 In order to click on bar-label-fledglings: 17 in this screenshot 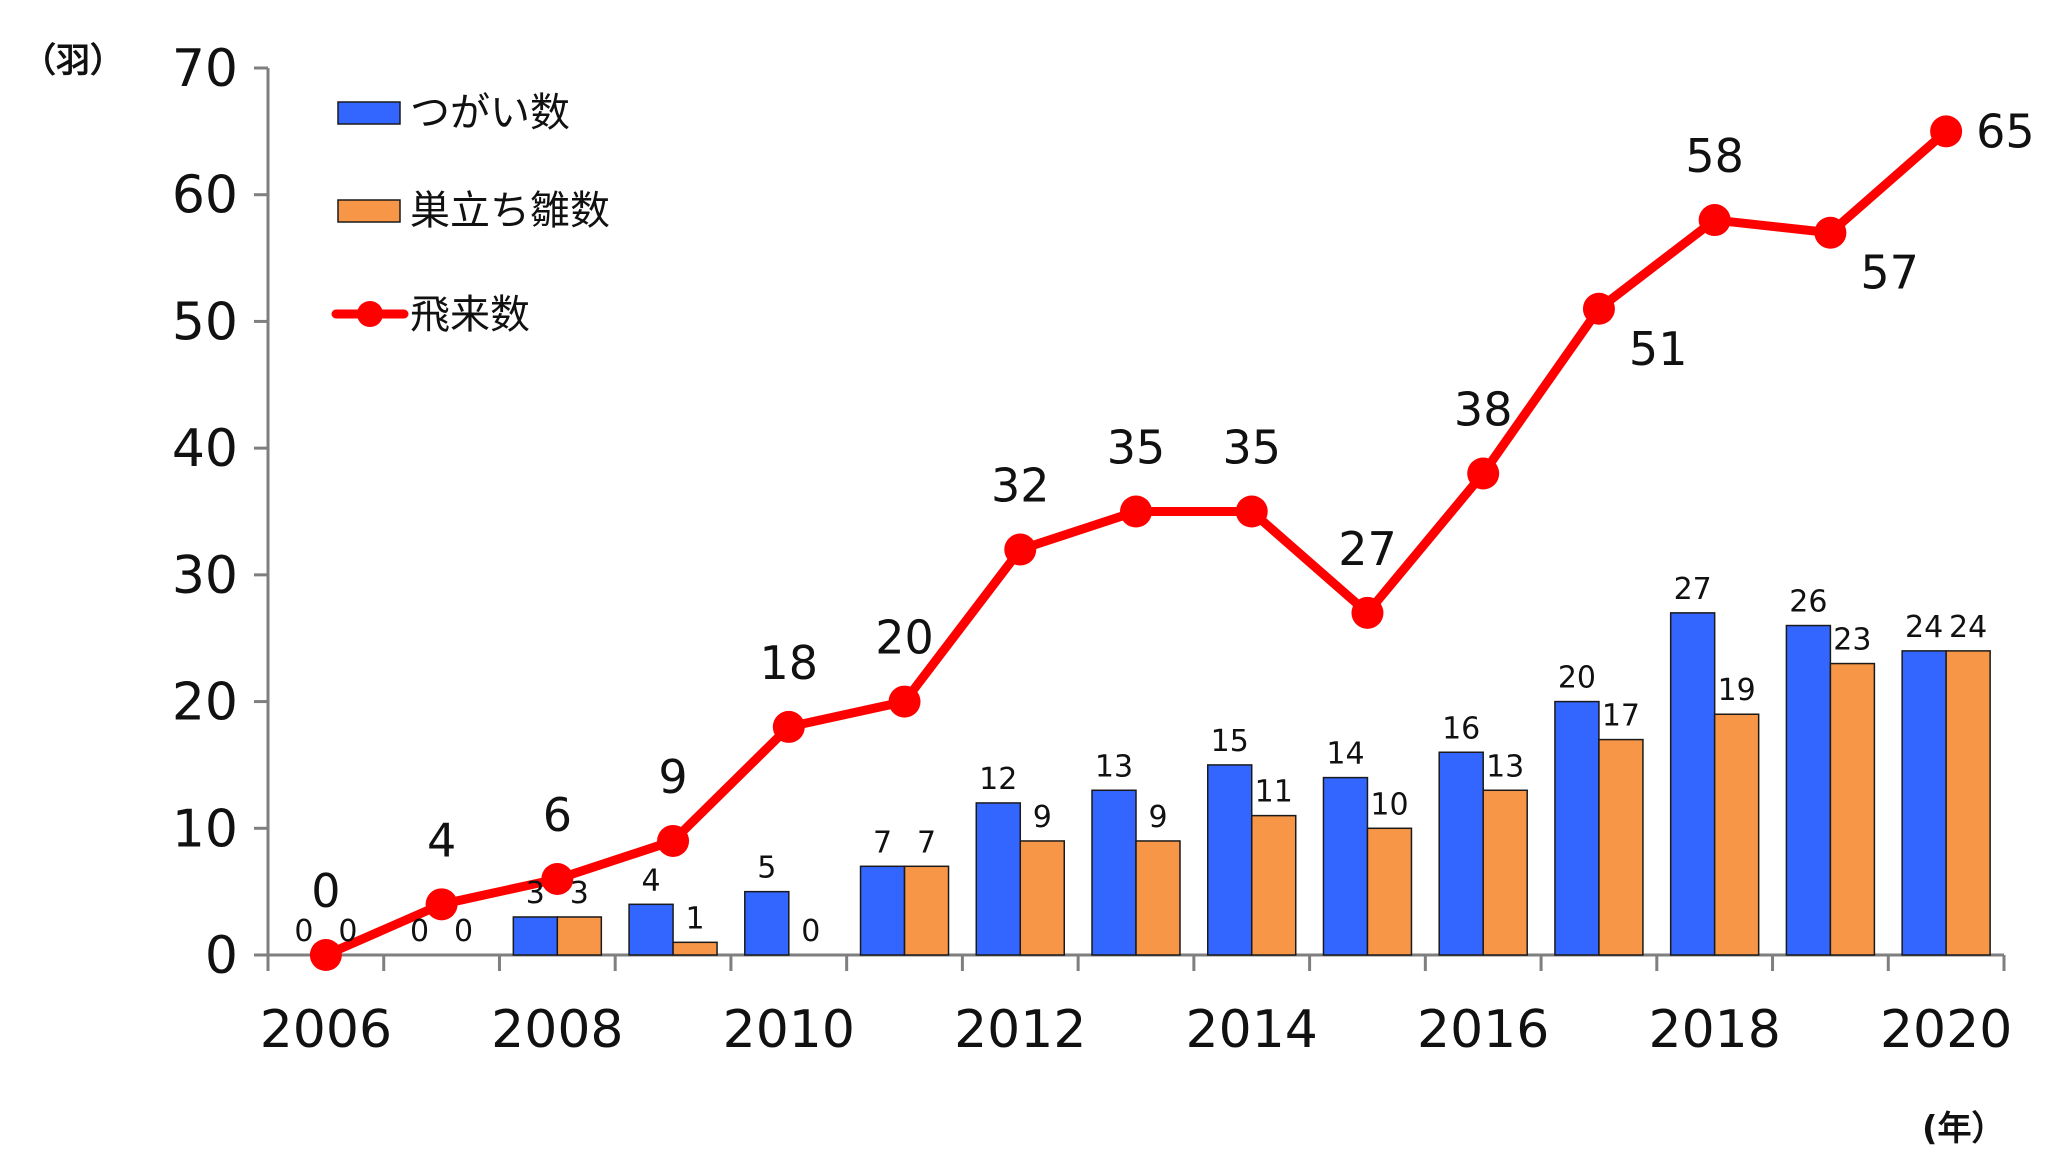, I will do `click(1621, 716)`.